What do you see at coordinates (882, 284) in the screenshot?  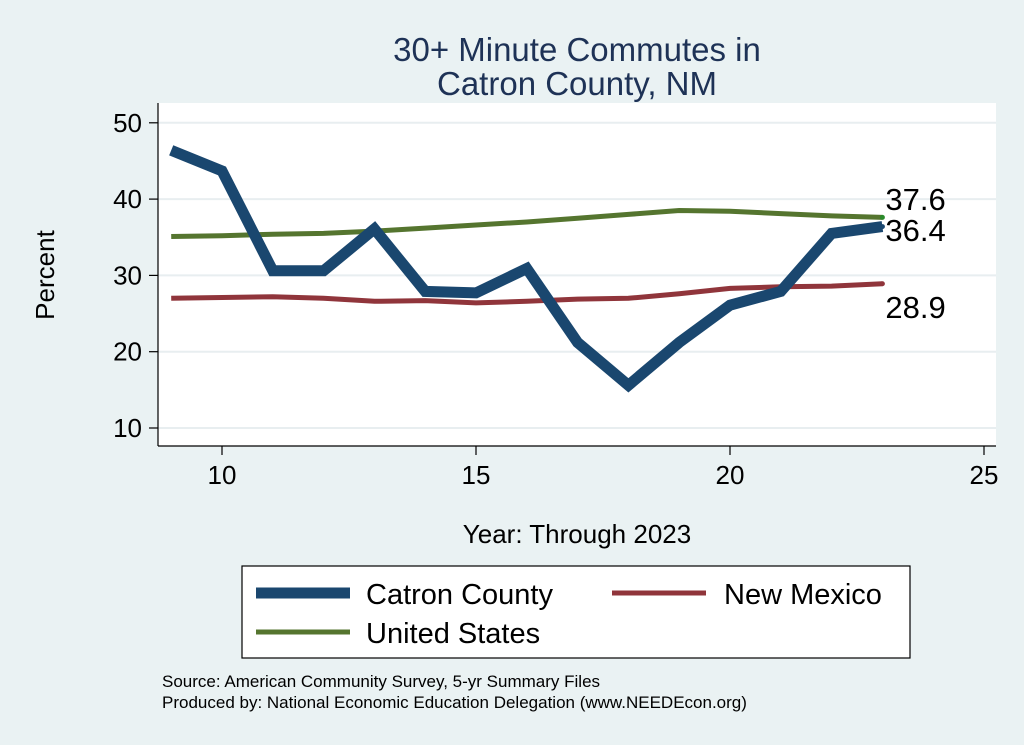 I see `end-marker-new-mexico` at bounding box center [882, 284].